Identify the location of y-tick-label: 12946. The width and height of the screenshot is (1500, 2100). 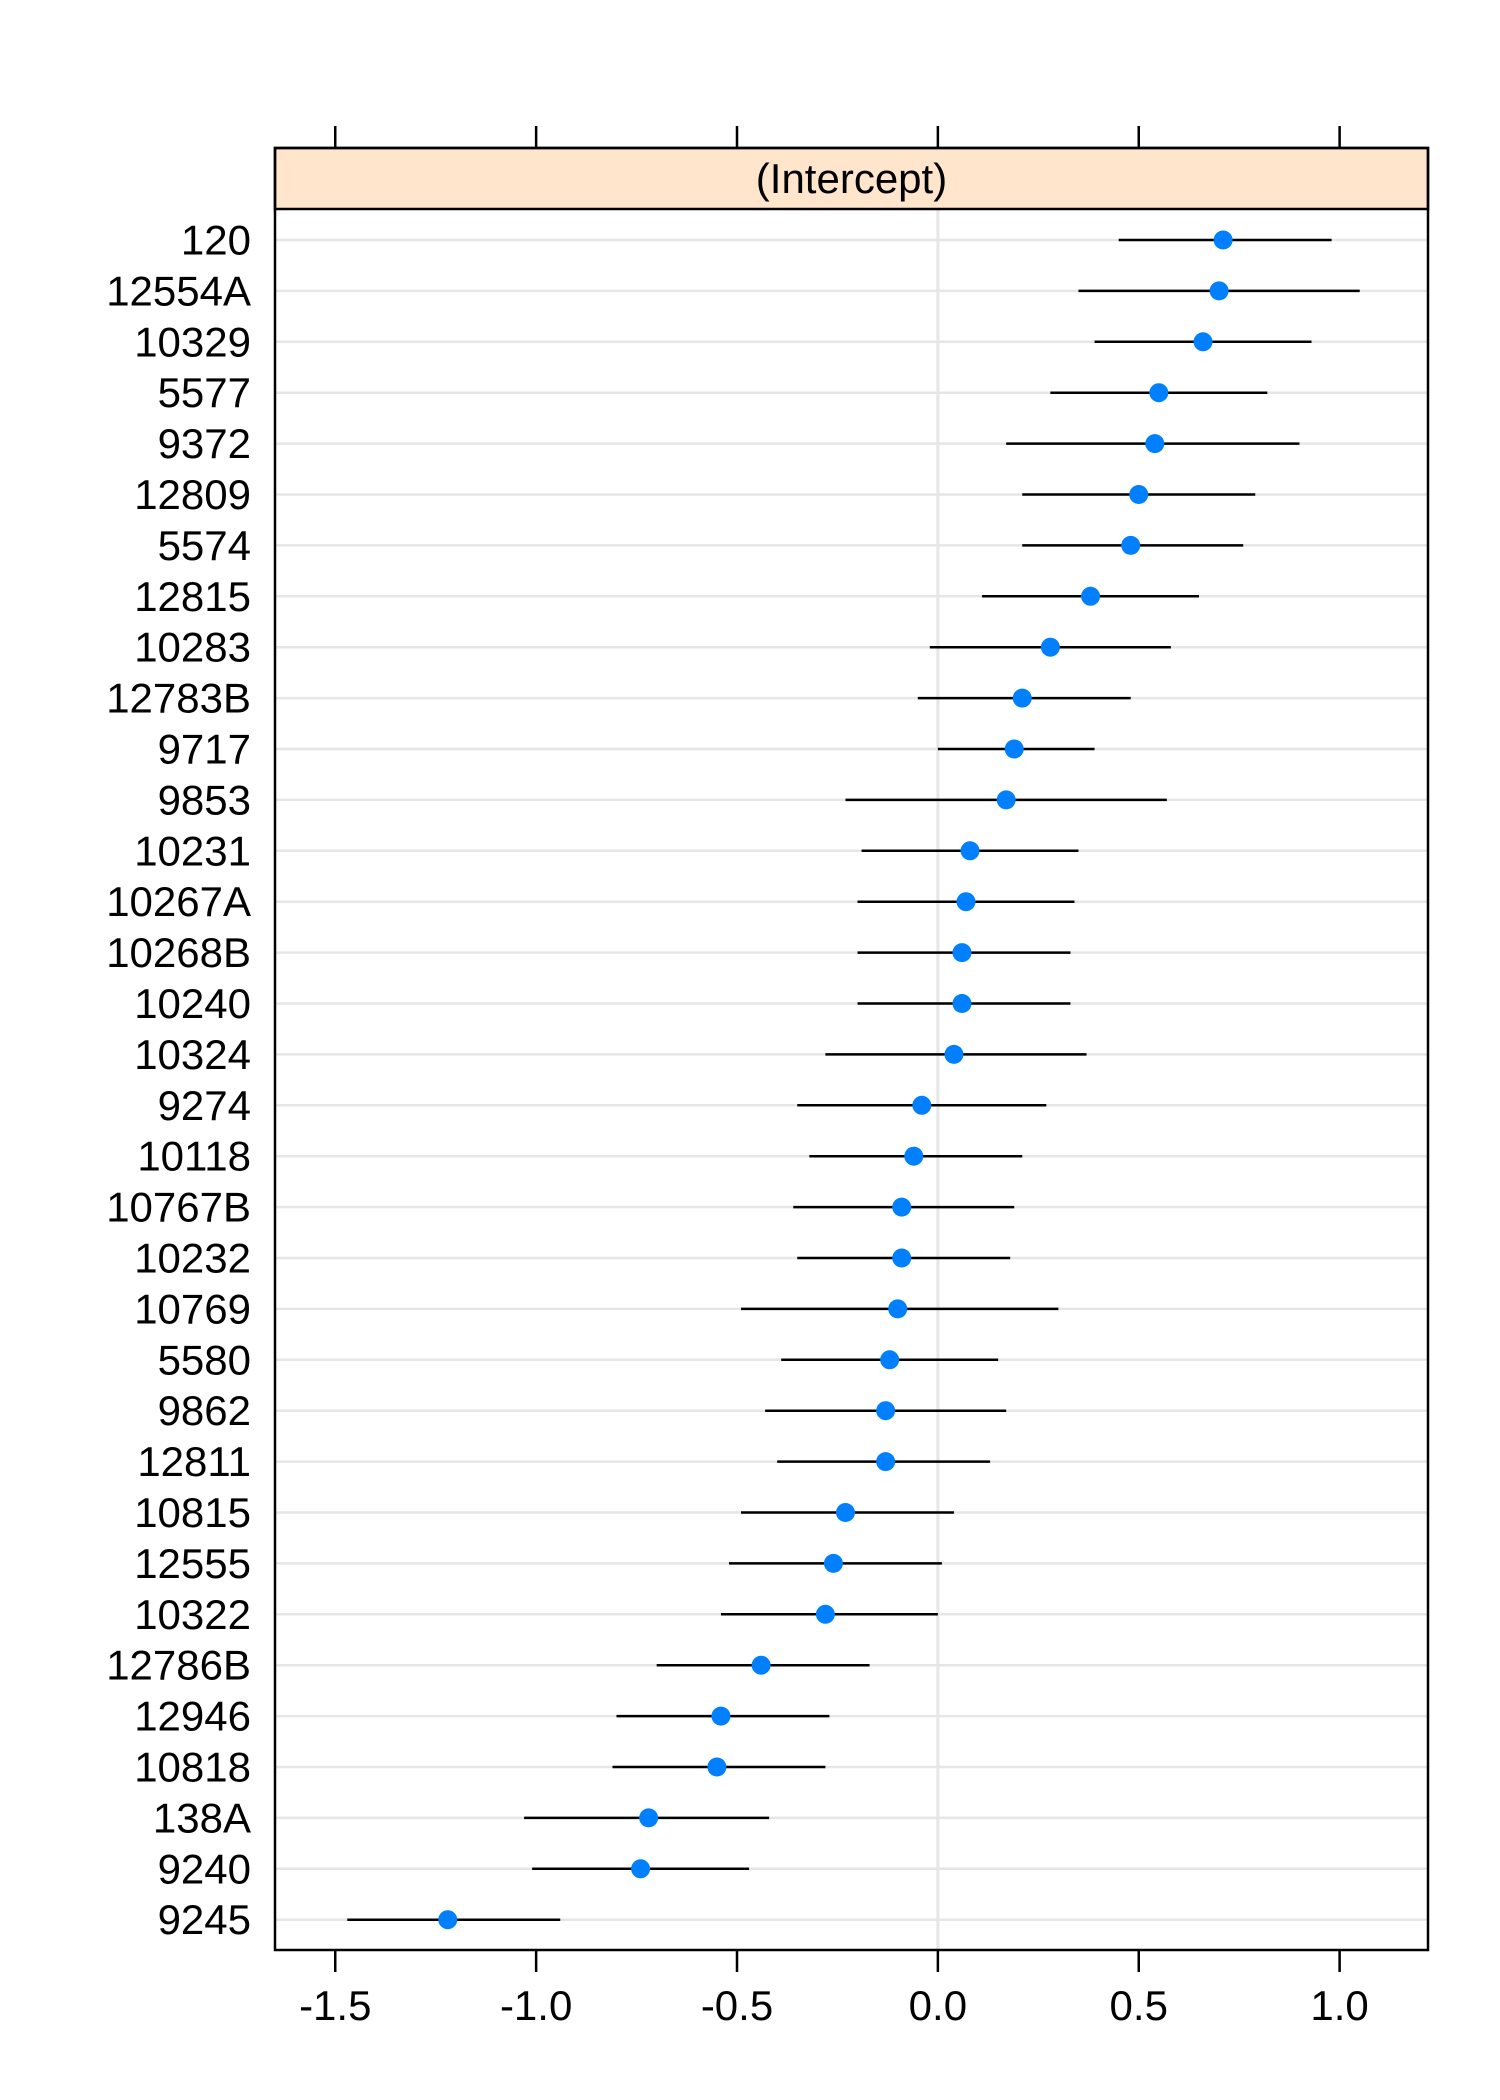
(192, 1716).